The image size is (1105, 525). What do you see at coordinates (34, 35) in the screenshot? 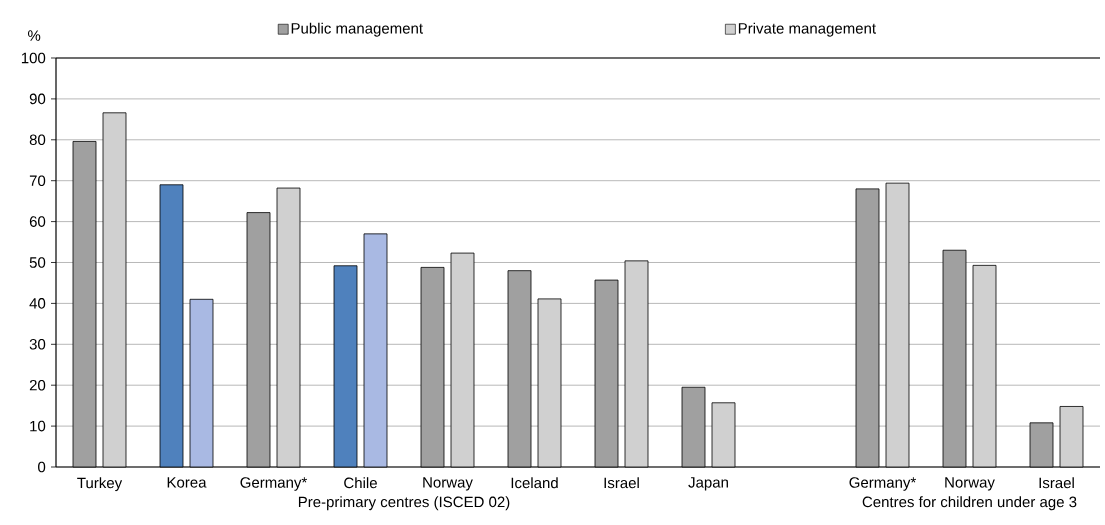
I see `y-axis-title: %` at bounding box center [34, 35].